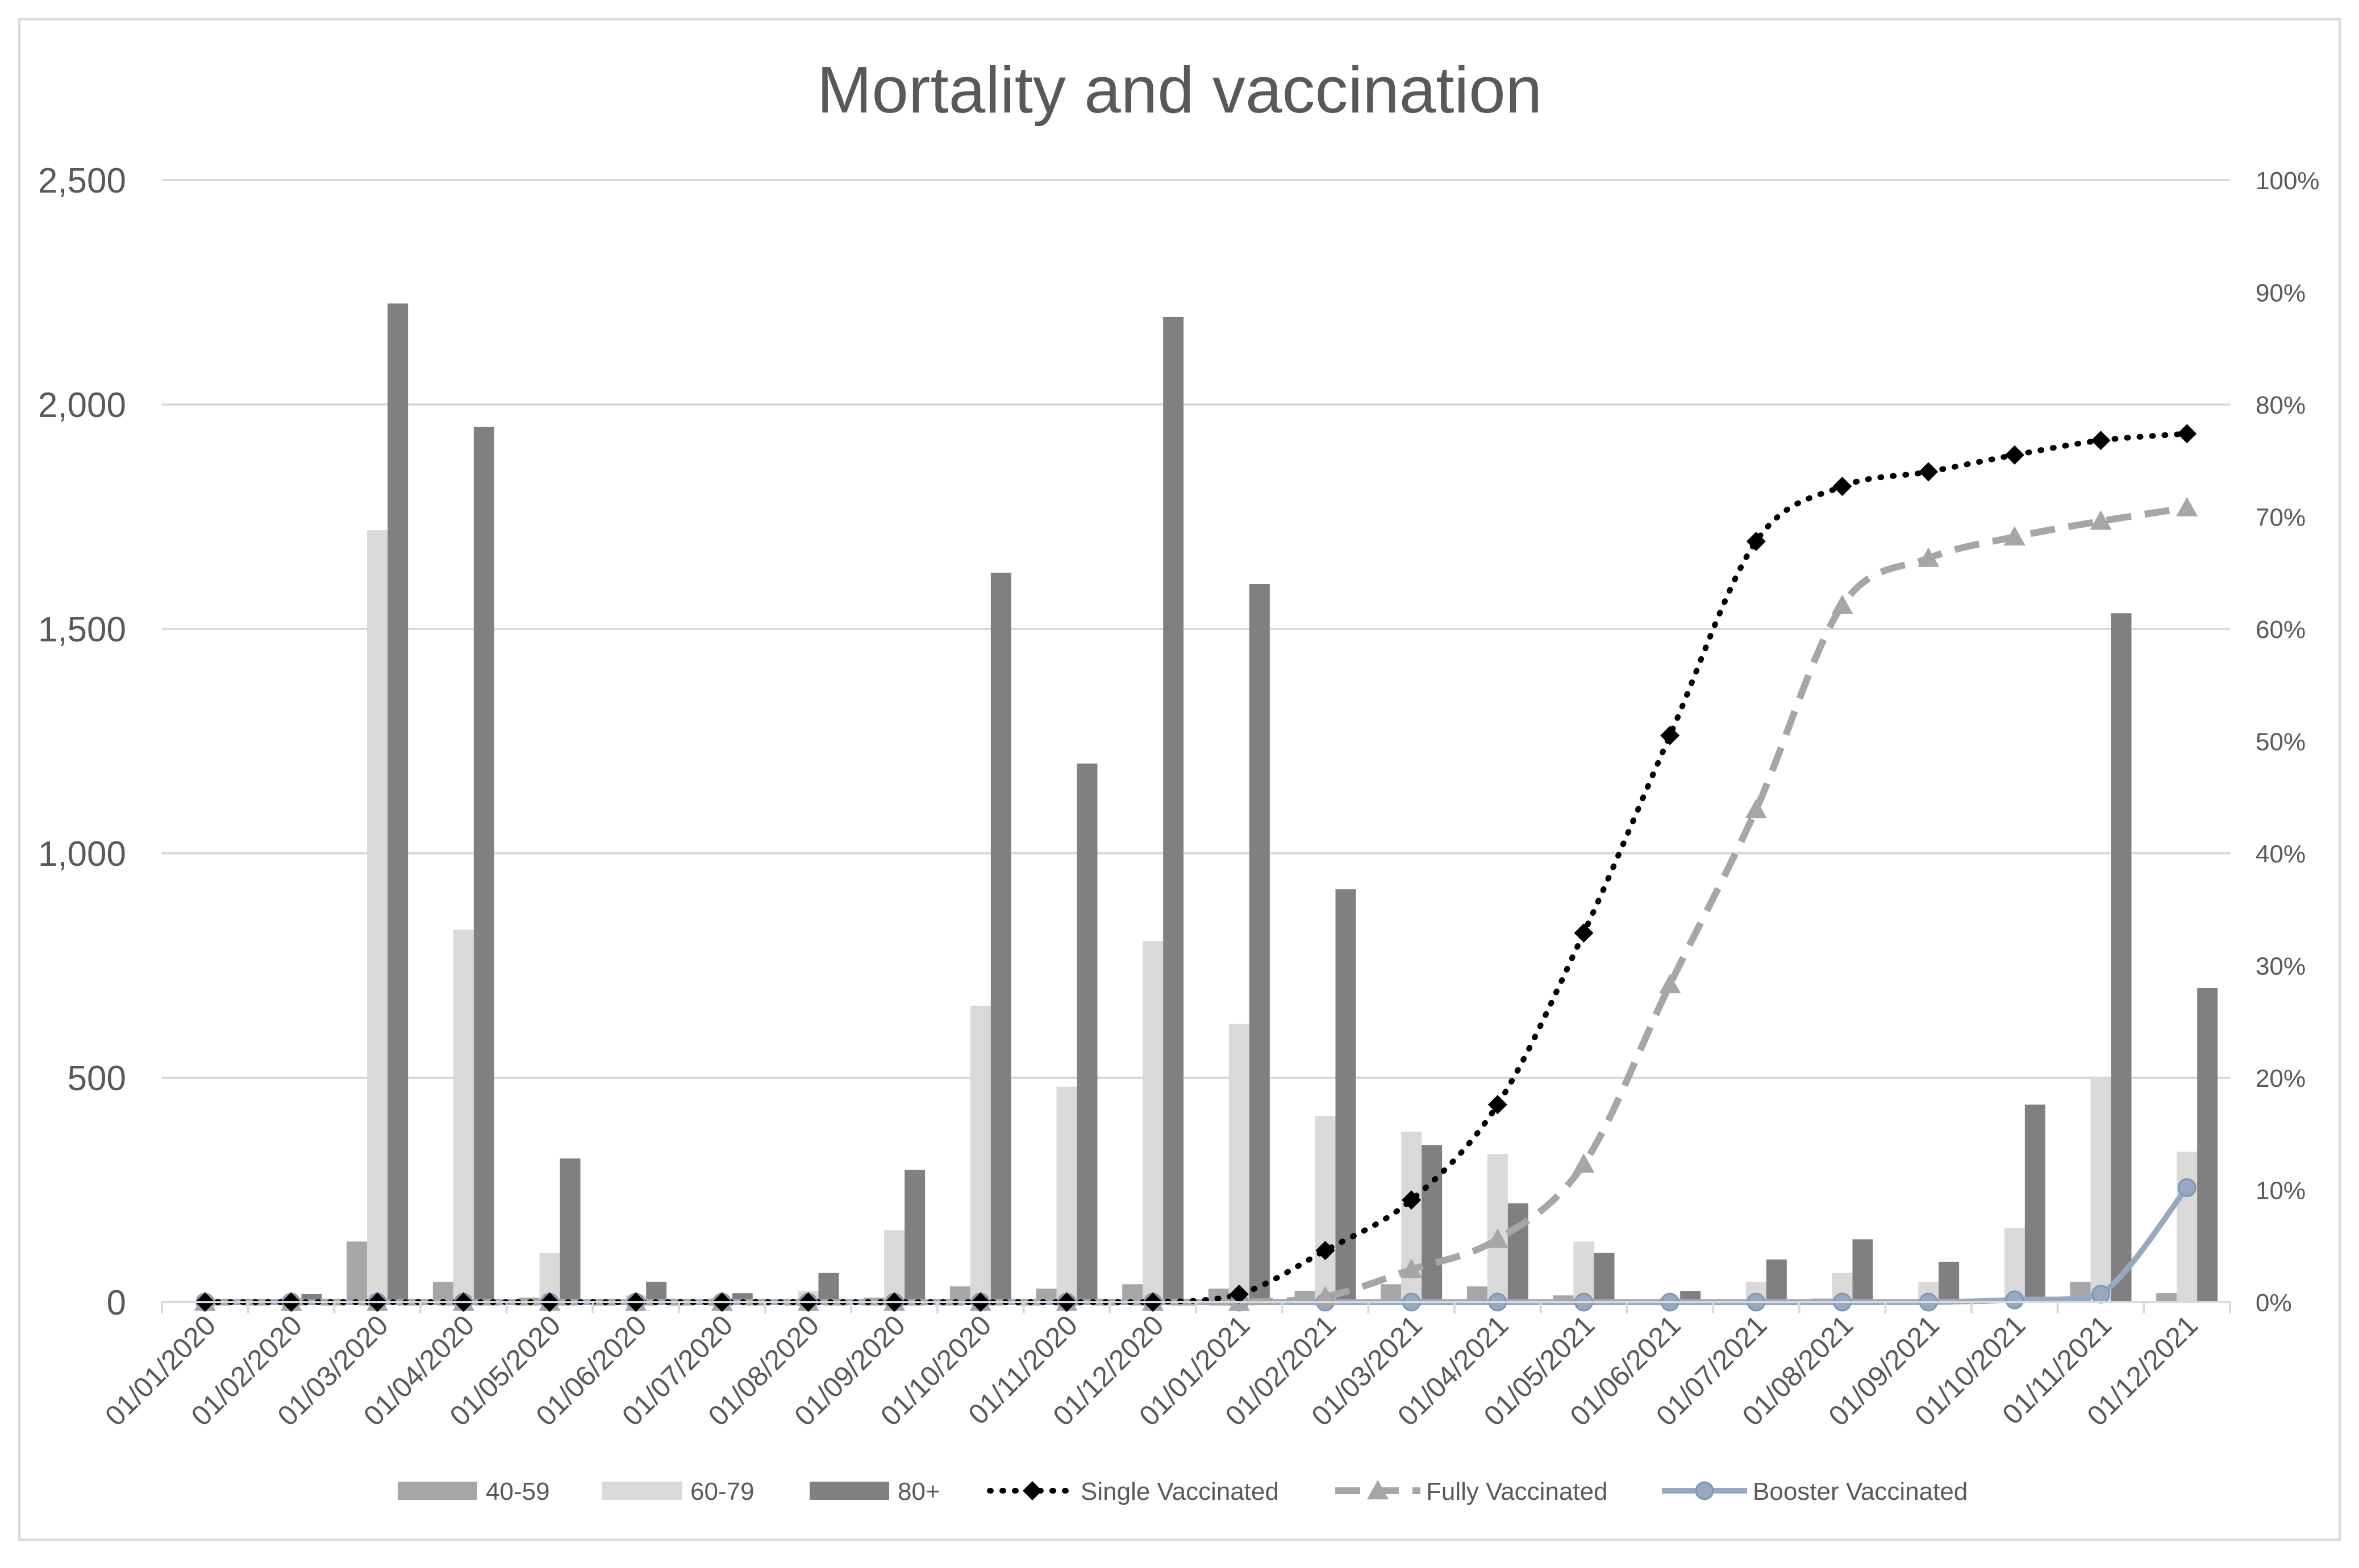  Describe the element at coordinates (2281, 1191) in the screenshot. I see `y-tick-label-right: 10%` at that location.